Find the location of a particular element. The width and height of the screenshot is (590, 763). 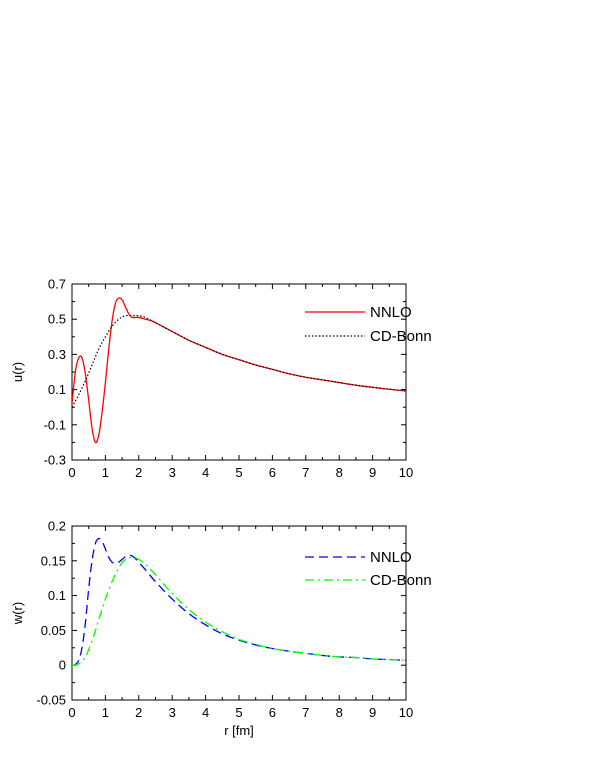

y-tick-label: 0.7 is located at coordinates (57, 284).